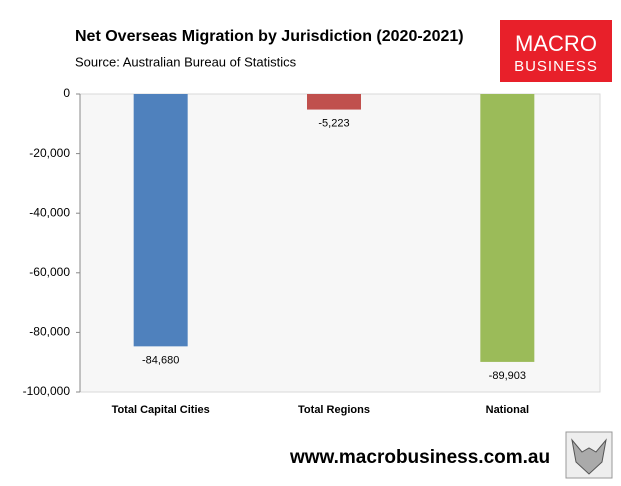 Image resolution: width=621 pixels, height=486 pixels. What do you see at coordinates (66, 93) in the screenshot?
I see `y-tick-label: 0` at bounding box center [66, 93].